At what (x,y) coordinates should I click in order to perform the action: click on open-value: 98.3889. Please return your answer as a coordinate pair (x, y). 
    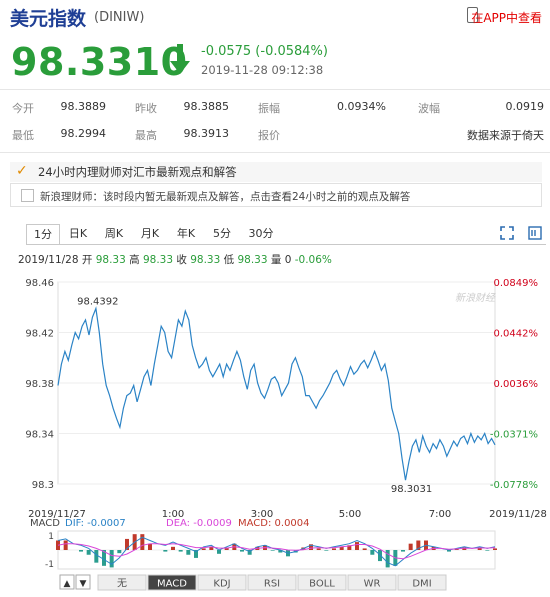
    Looking at the image, I should click on (83, 106).